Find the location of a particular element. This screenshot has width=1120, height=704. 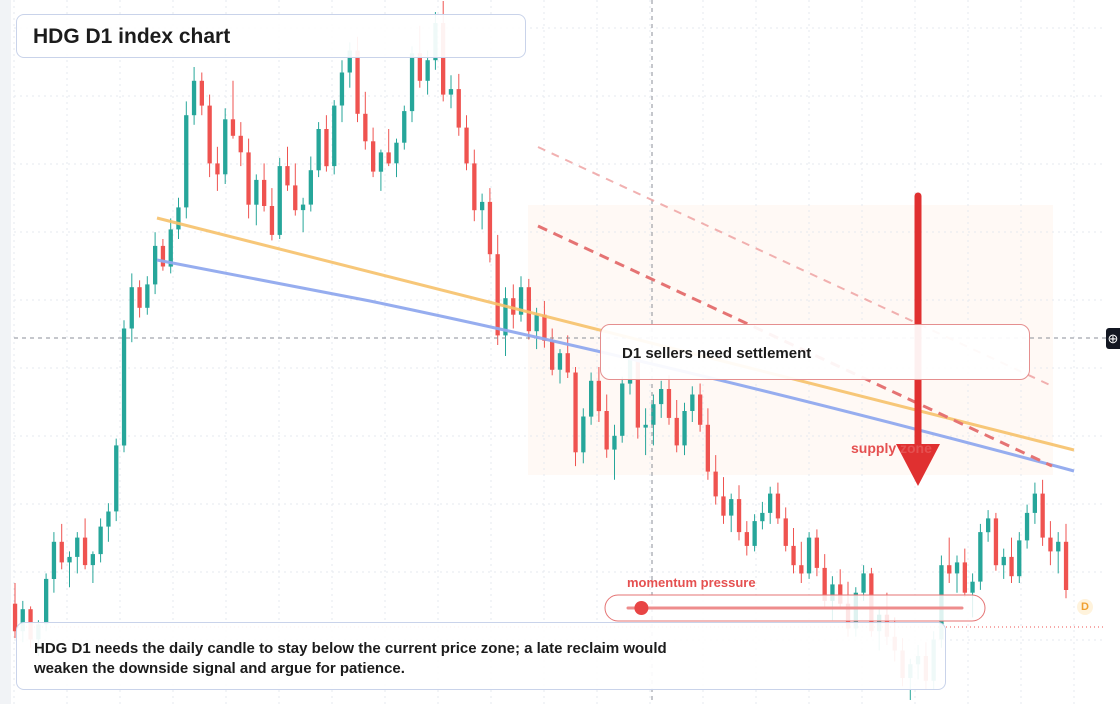

left-scale-strip is located at coordinates (5, 352).